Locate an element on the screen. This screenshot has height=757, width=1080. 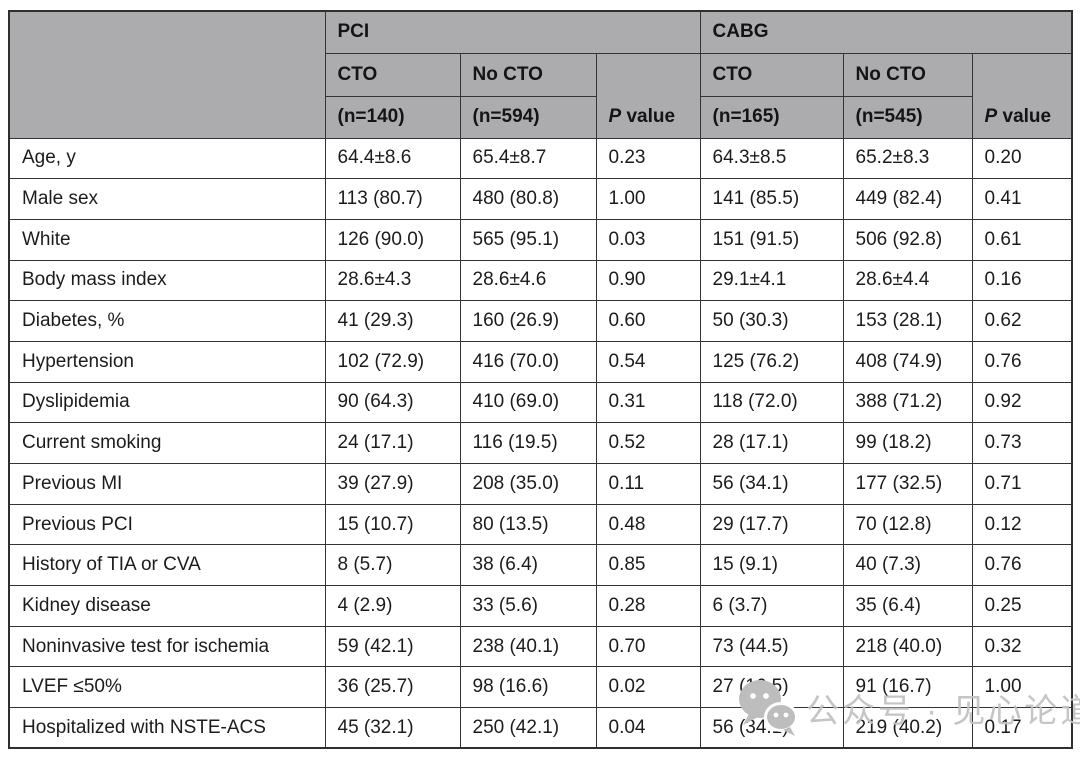
cell-pci-p-value: 0.48 is located at coordinates (648, 524).